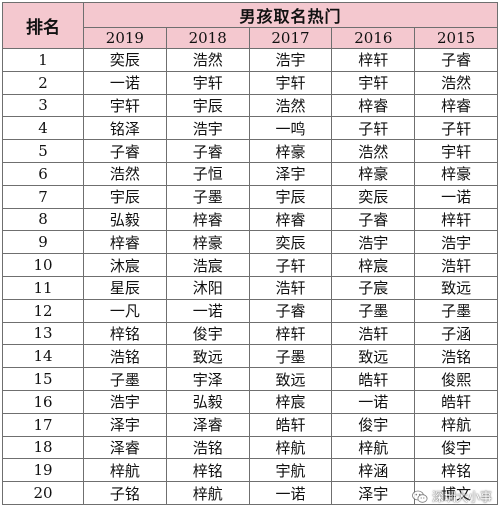  I want to click on name-cell: 沐阳, so click(207, 287).